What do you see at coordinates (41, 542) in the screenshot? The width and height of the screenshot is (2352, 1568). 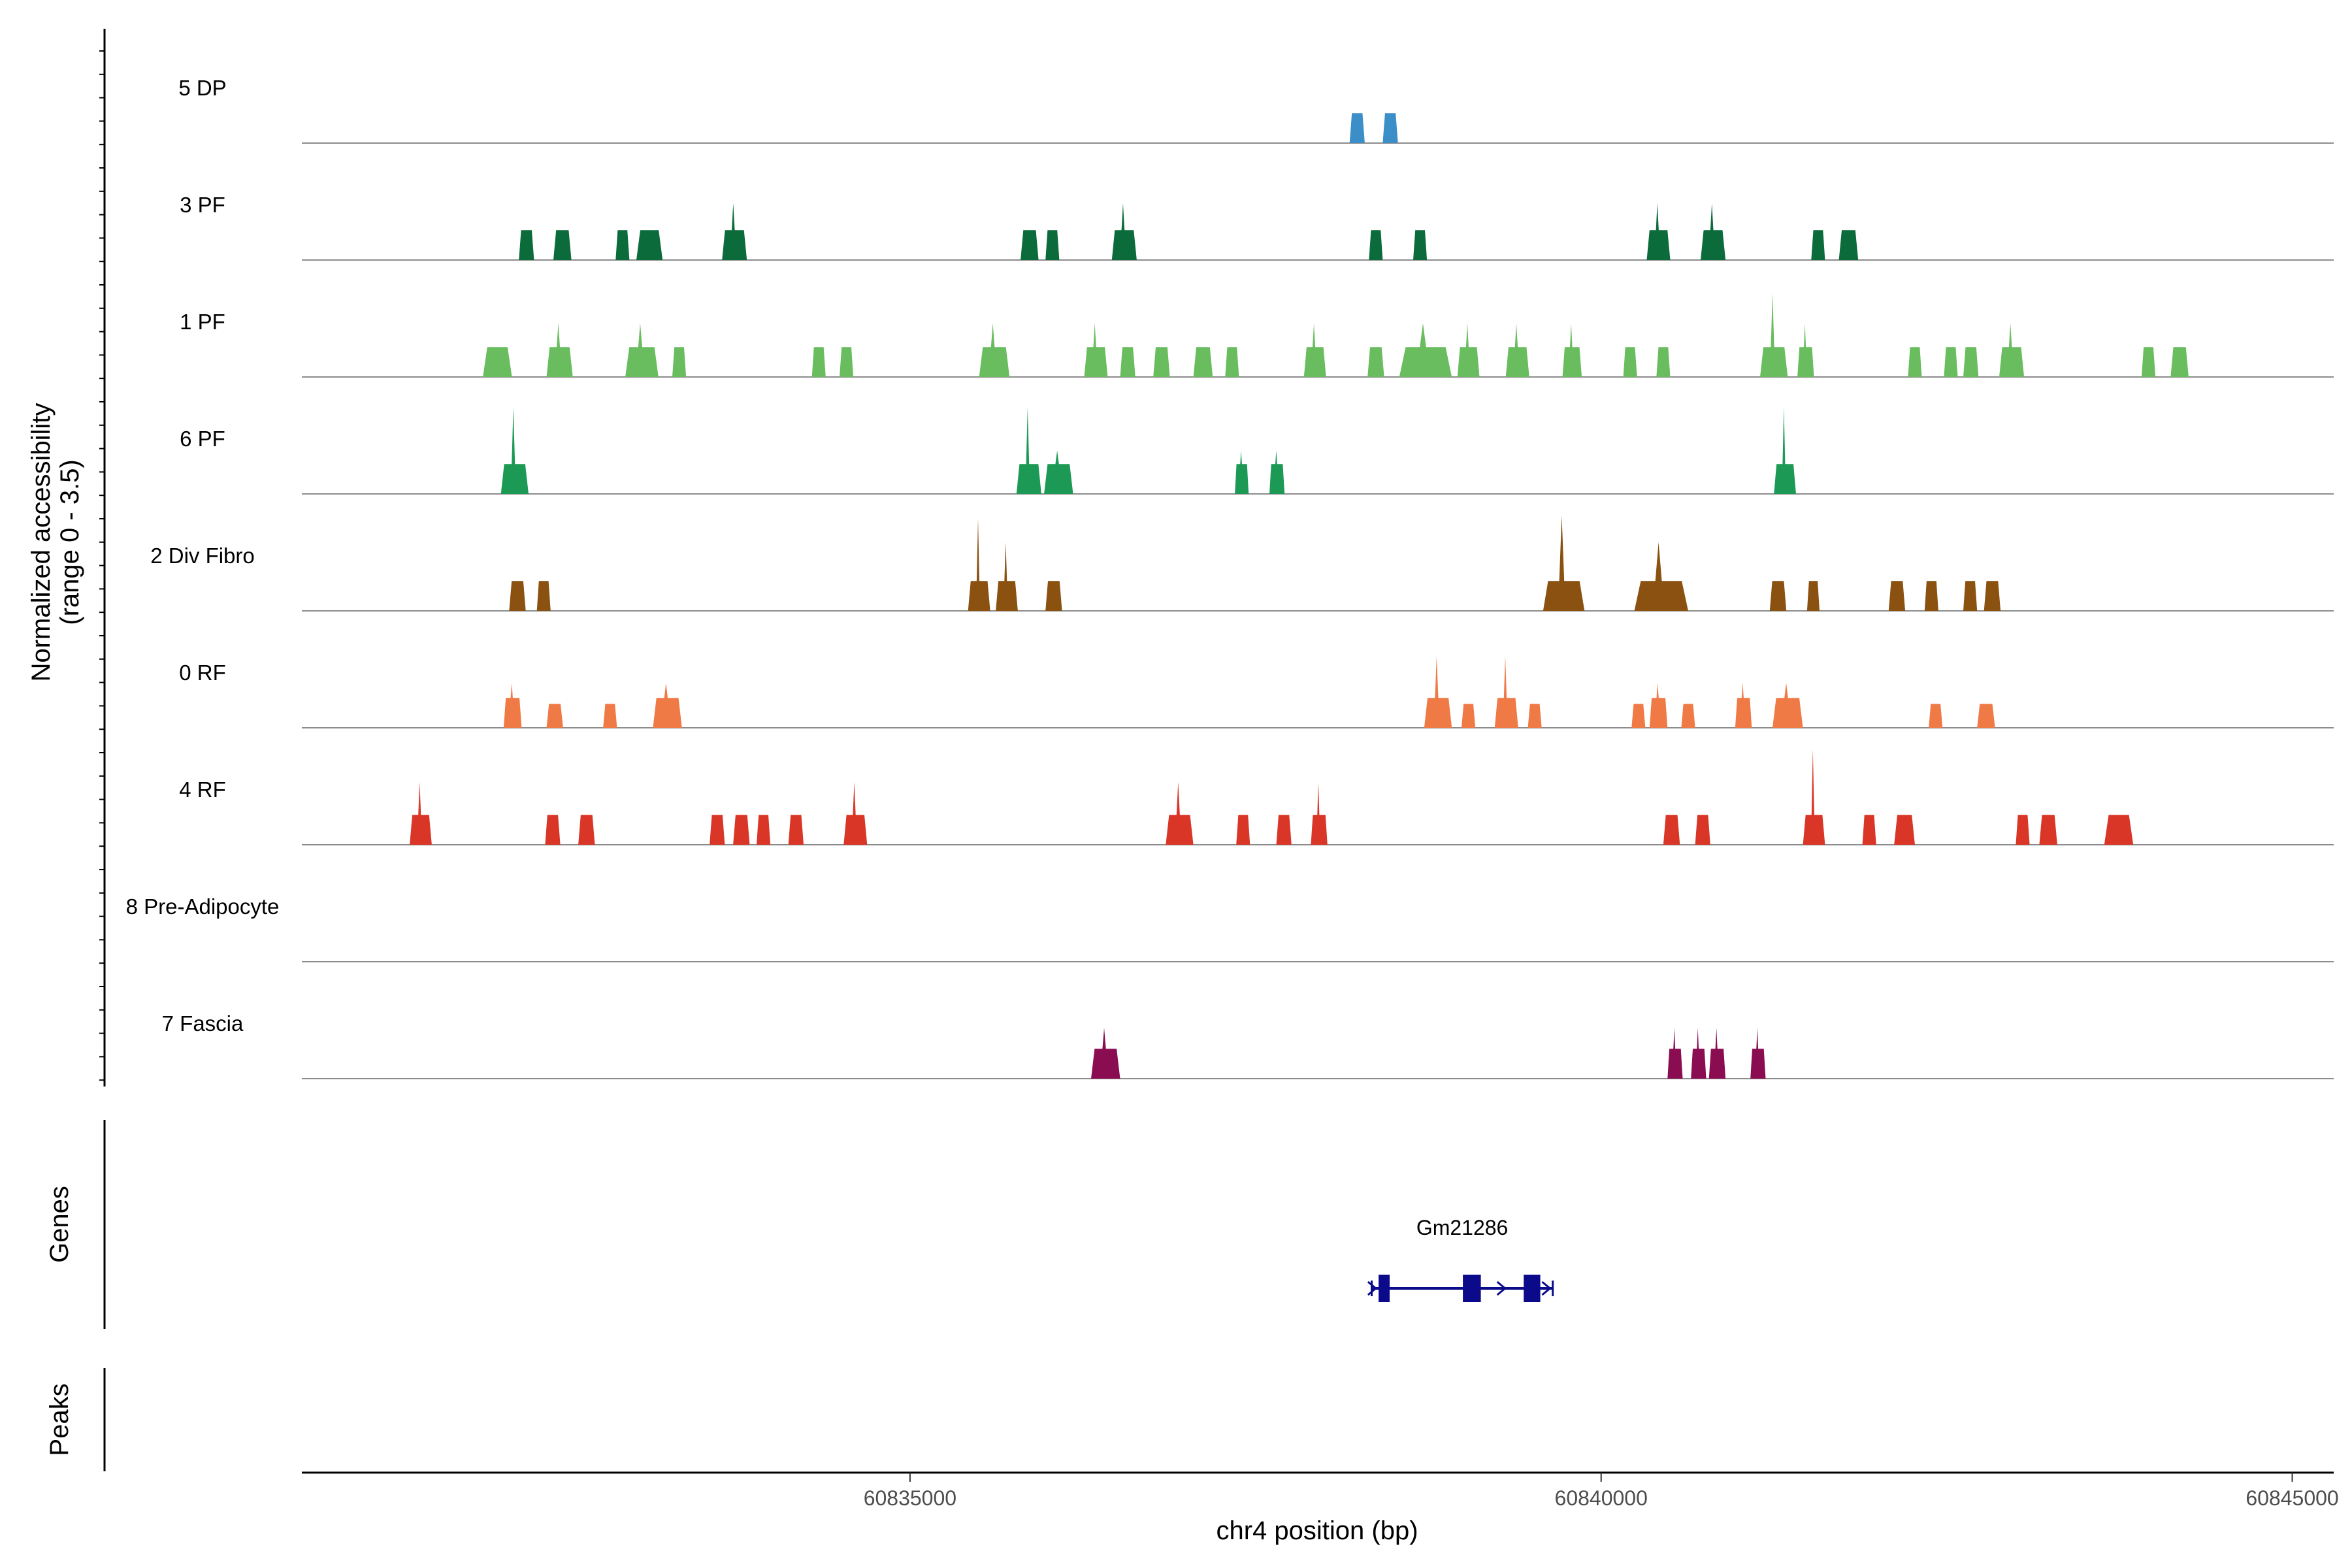 I see `y-axis-title-line1: Normalized accessibility` at bounding box center [41, 542].